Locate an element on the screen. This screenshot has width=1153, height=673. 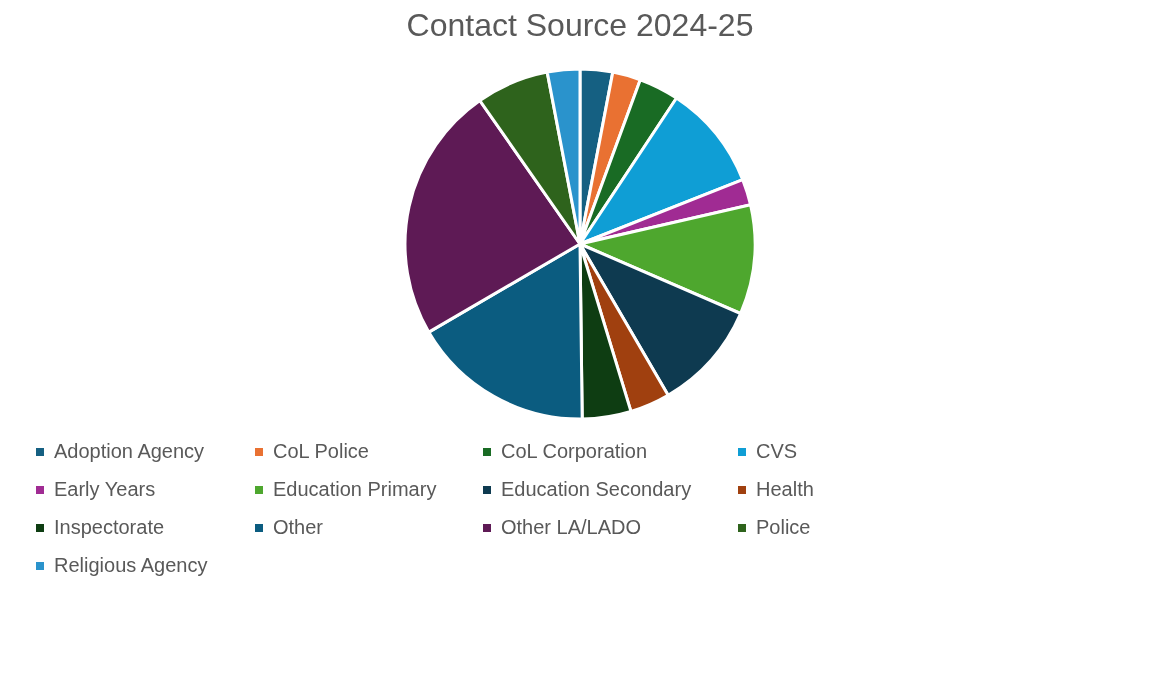
legend-label: Inspectorate is located at coordinates (109, 527).